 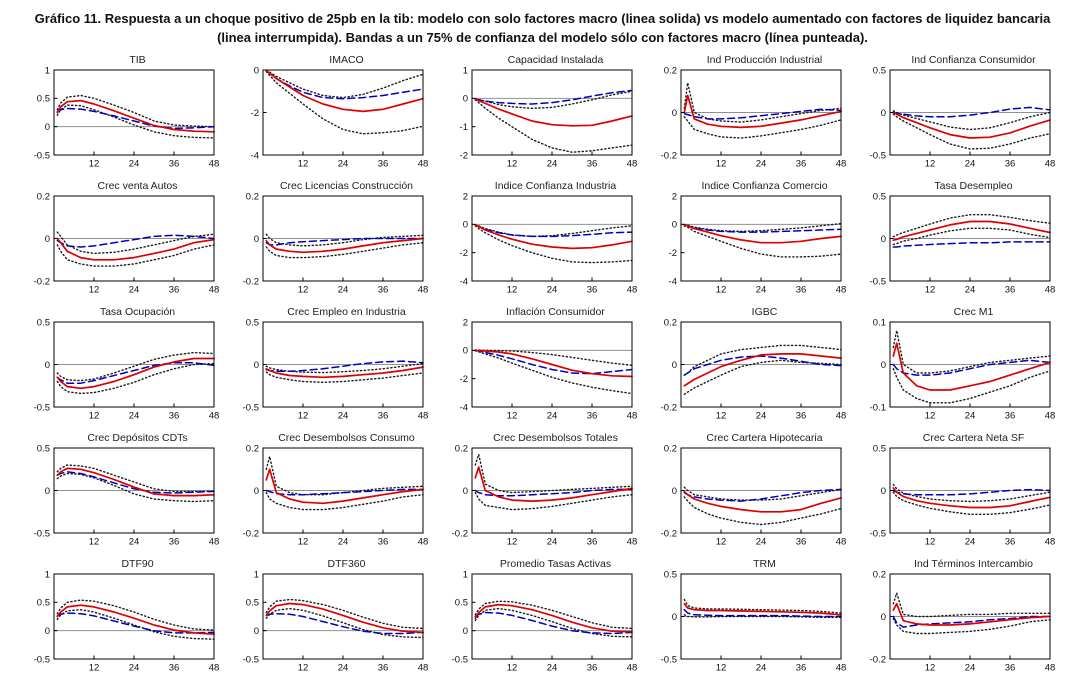 I want to click on subplot-title: Capacidad Instalada, so click(x=555, y=59).